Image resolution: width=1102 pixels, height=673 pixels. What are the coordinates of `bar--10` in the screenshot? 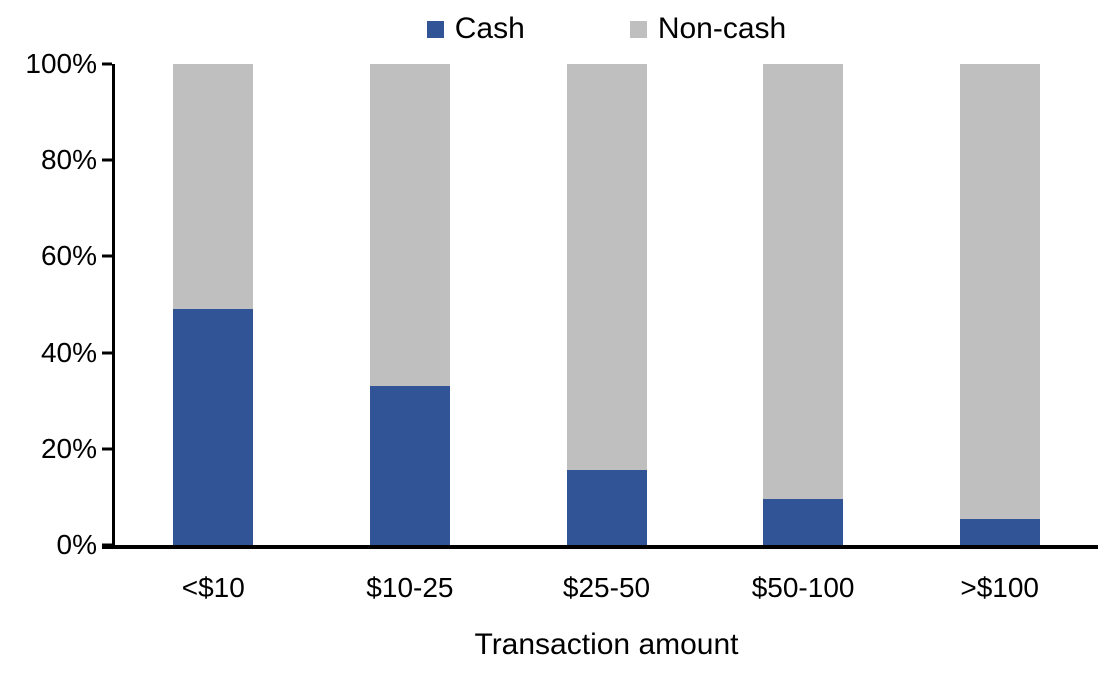 It's located at (213, 304).